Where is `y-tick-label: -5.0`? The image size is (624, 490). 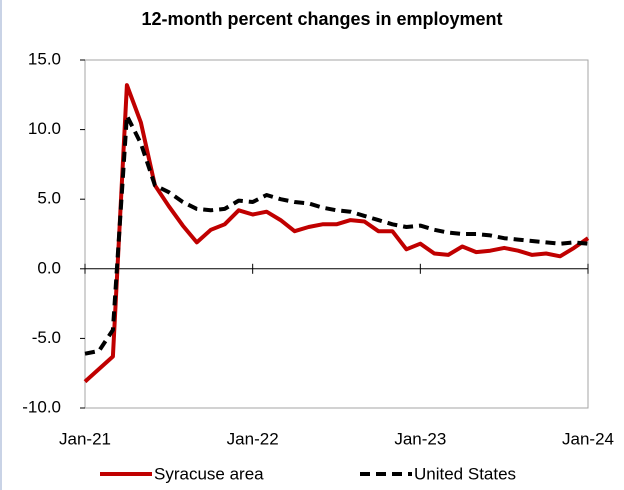
y-tick-label: -5.0 is located at coordinates (46, 337).